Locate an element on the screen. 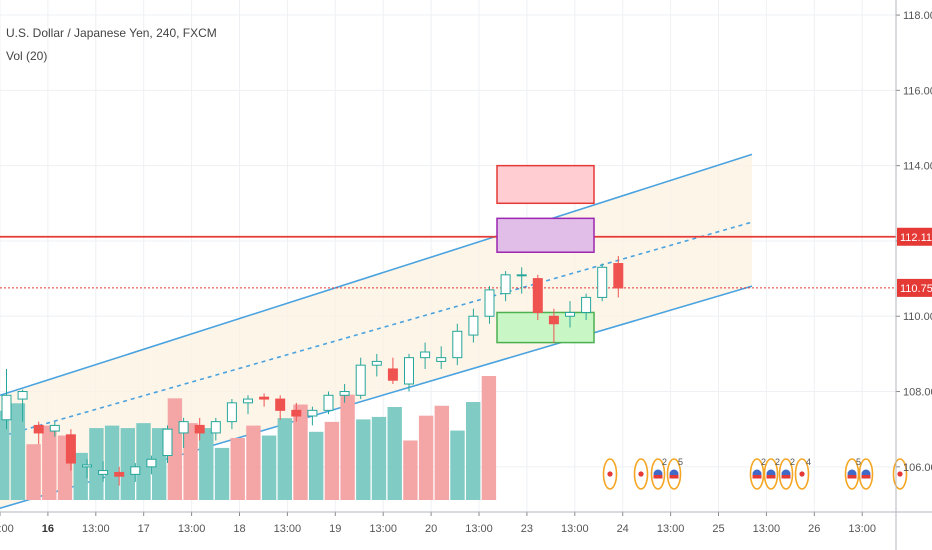  level-price-tag: 112.111 is located at coordinates (916, 238).